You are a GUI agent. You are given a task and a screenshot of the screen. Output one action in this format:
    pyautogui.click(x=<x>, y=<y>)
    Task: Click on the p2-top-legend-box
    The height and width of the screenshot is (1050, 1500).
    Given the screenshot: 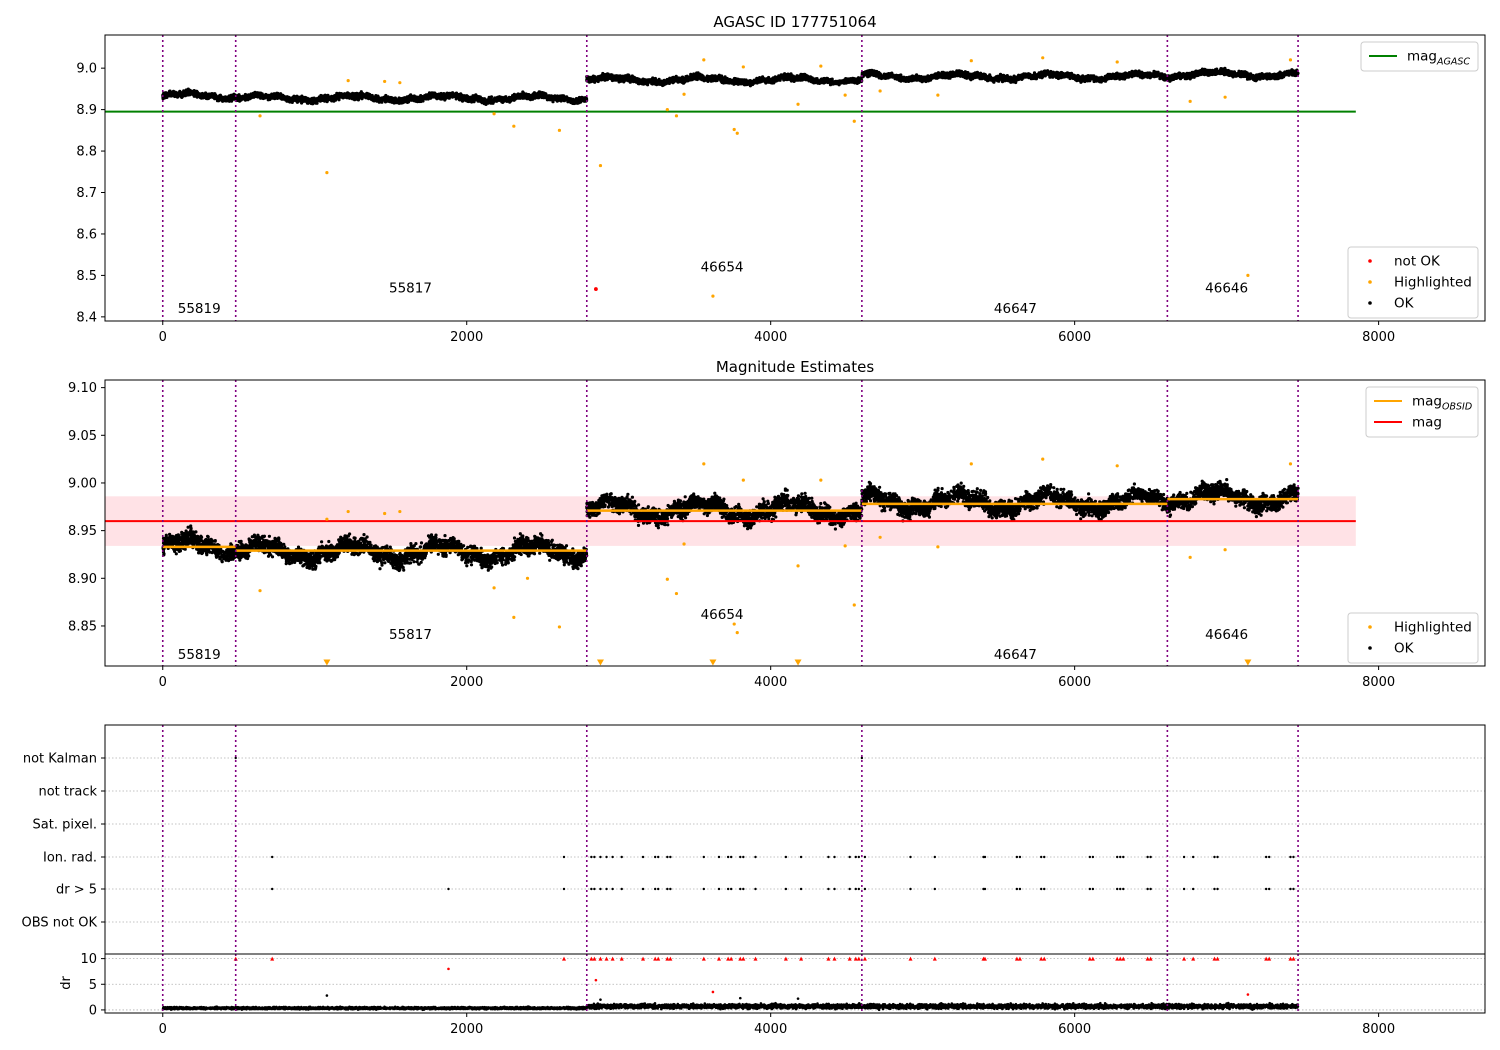 What is the action you would take?
    pyautogui.click(x=1422, y=412)
    